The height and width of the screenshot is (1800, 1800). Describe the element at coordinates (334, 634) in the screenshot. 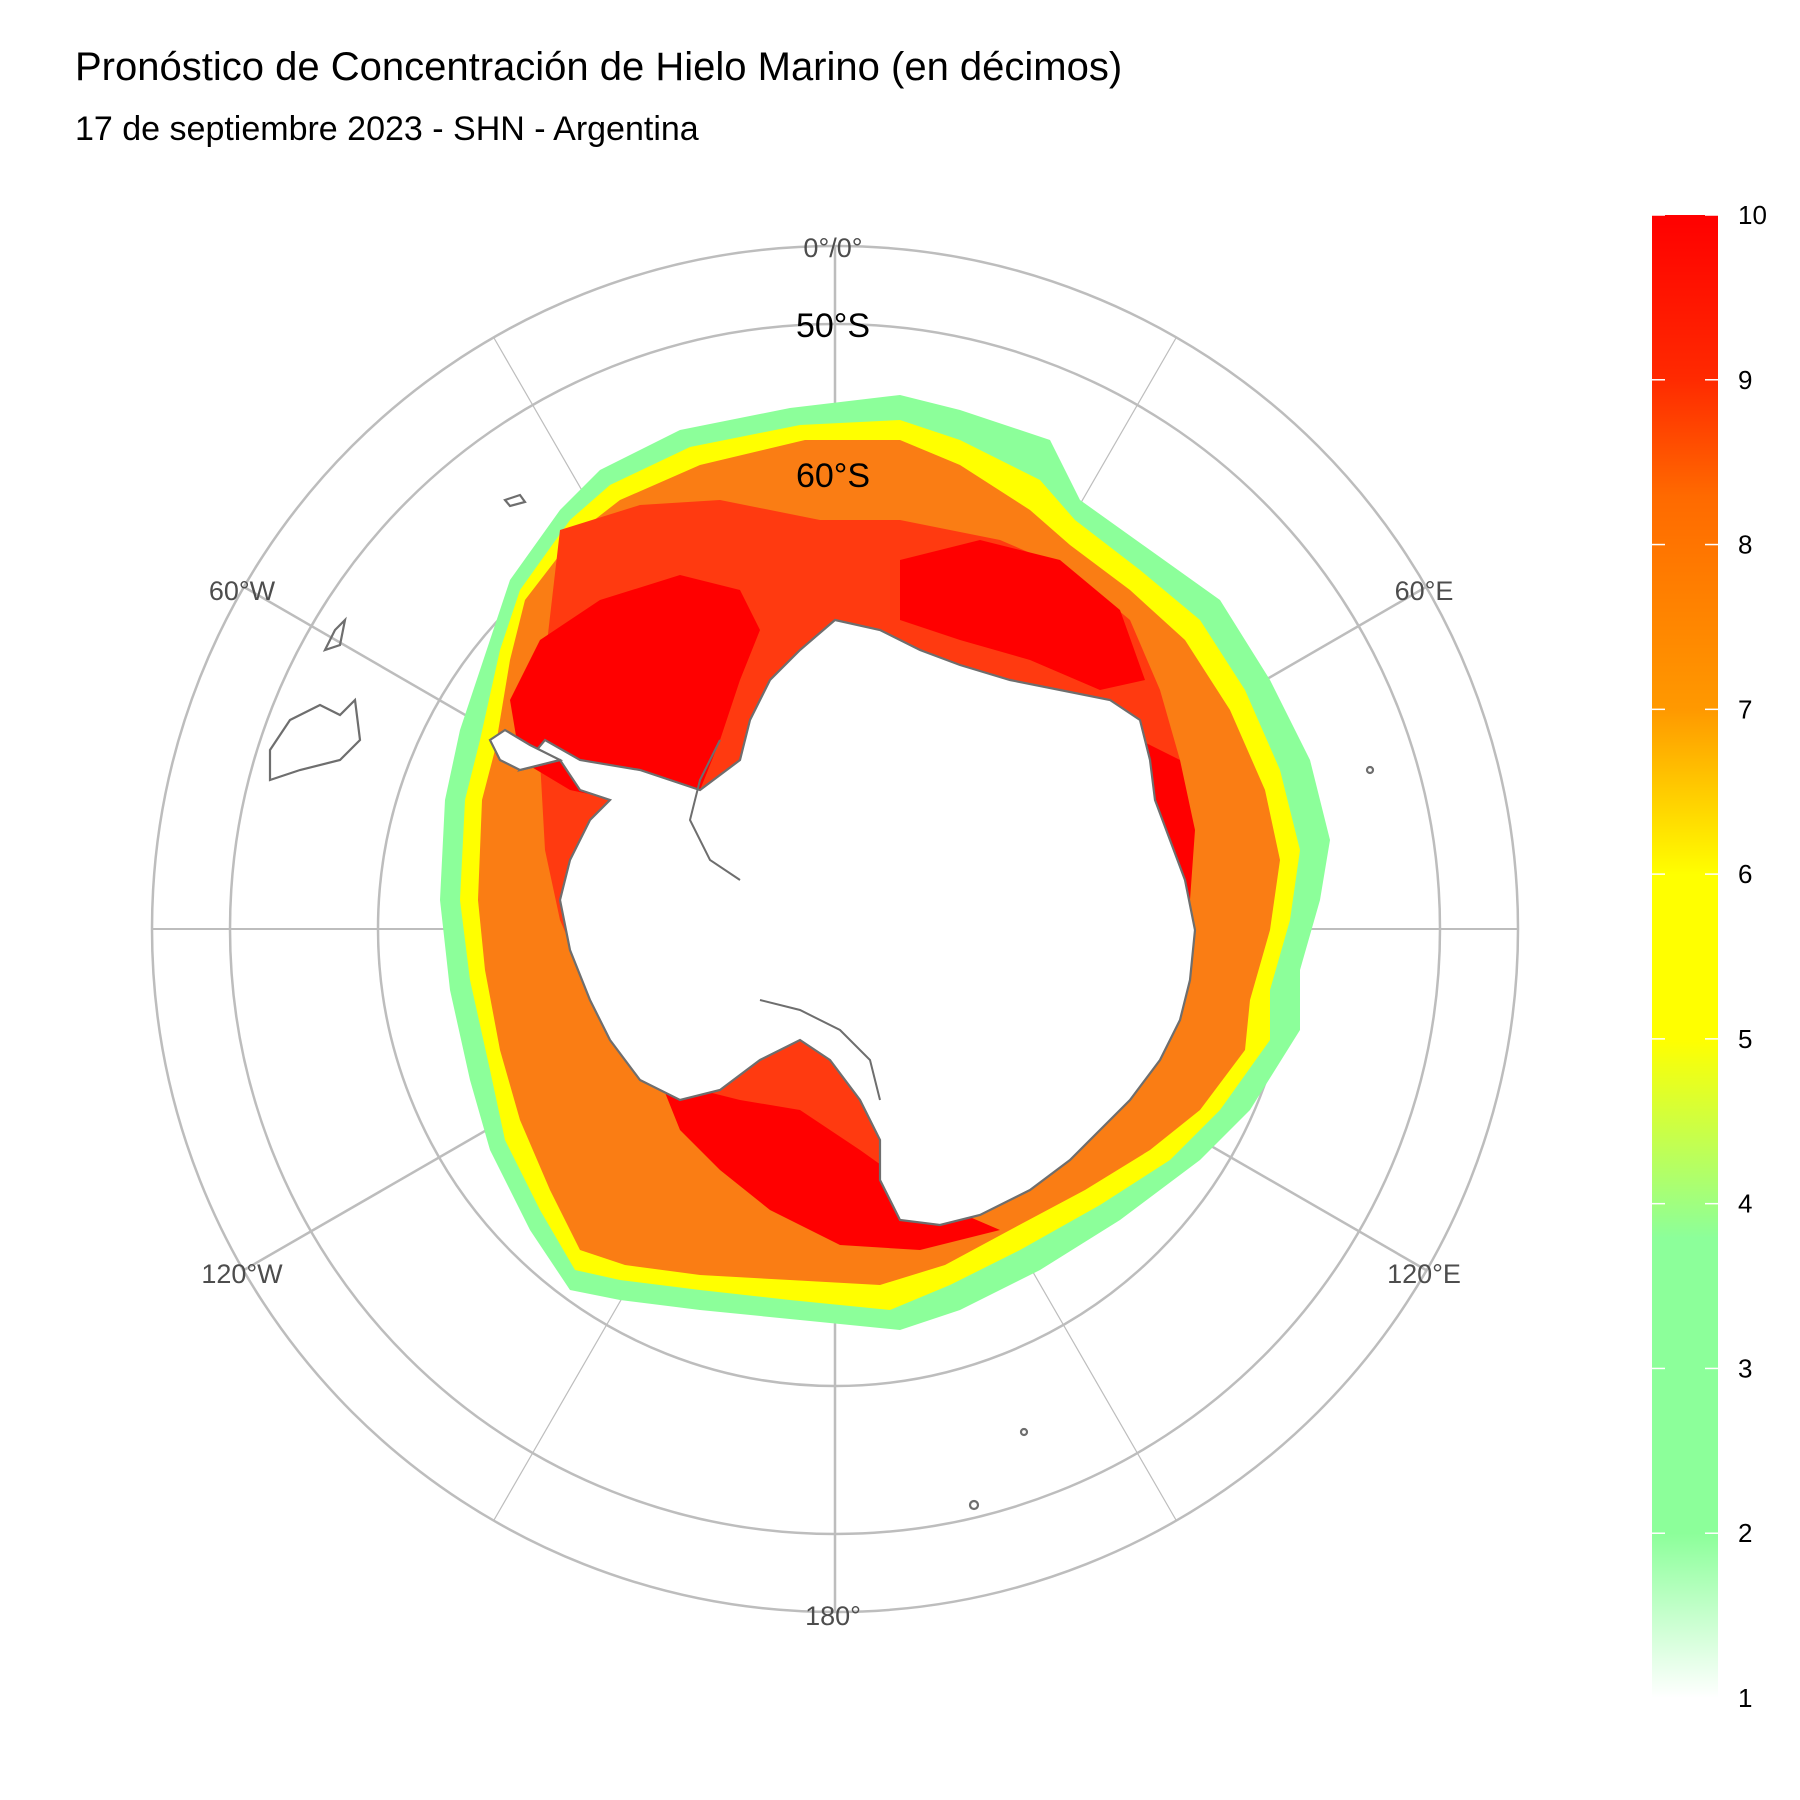

I see `patagonia-coast` at that location.